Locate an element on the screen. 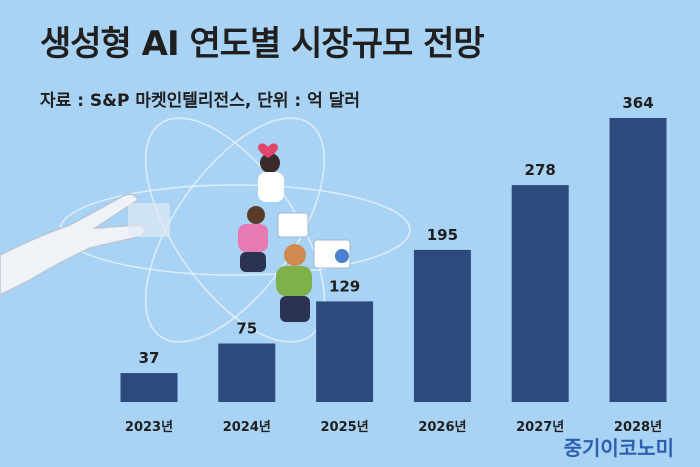 The height and width of the screenshot is (467, 700). chart-title: 생성형 AI 연도별 시장규모 전망 is located at coordinates (262, 44).